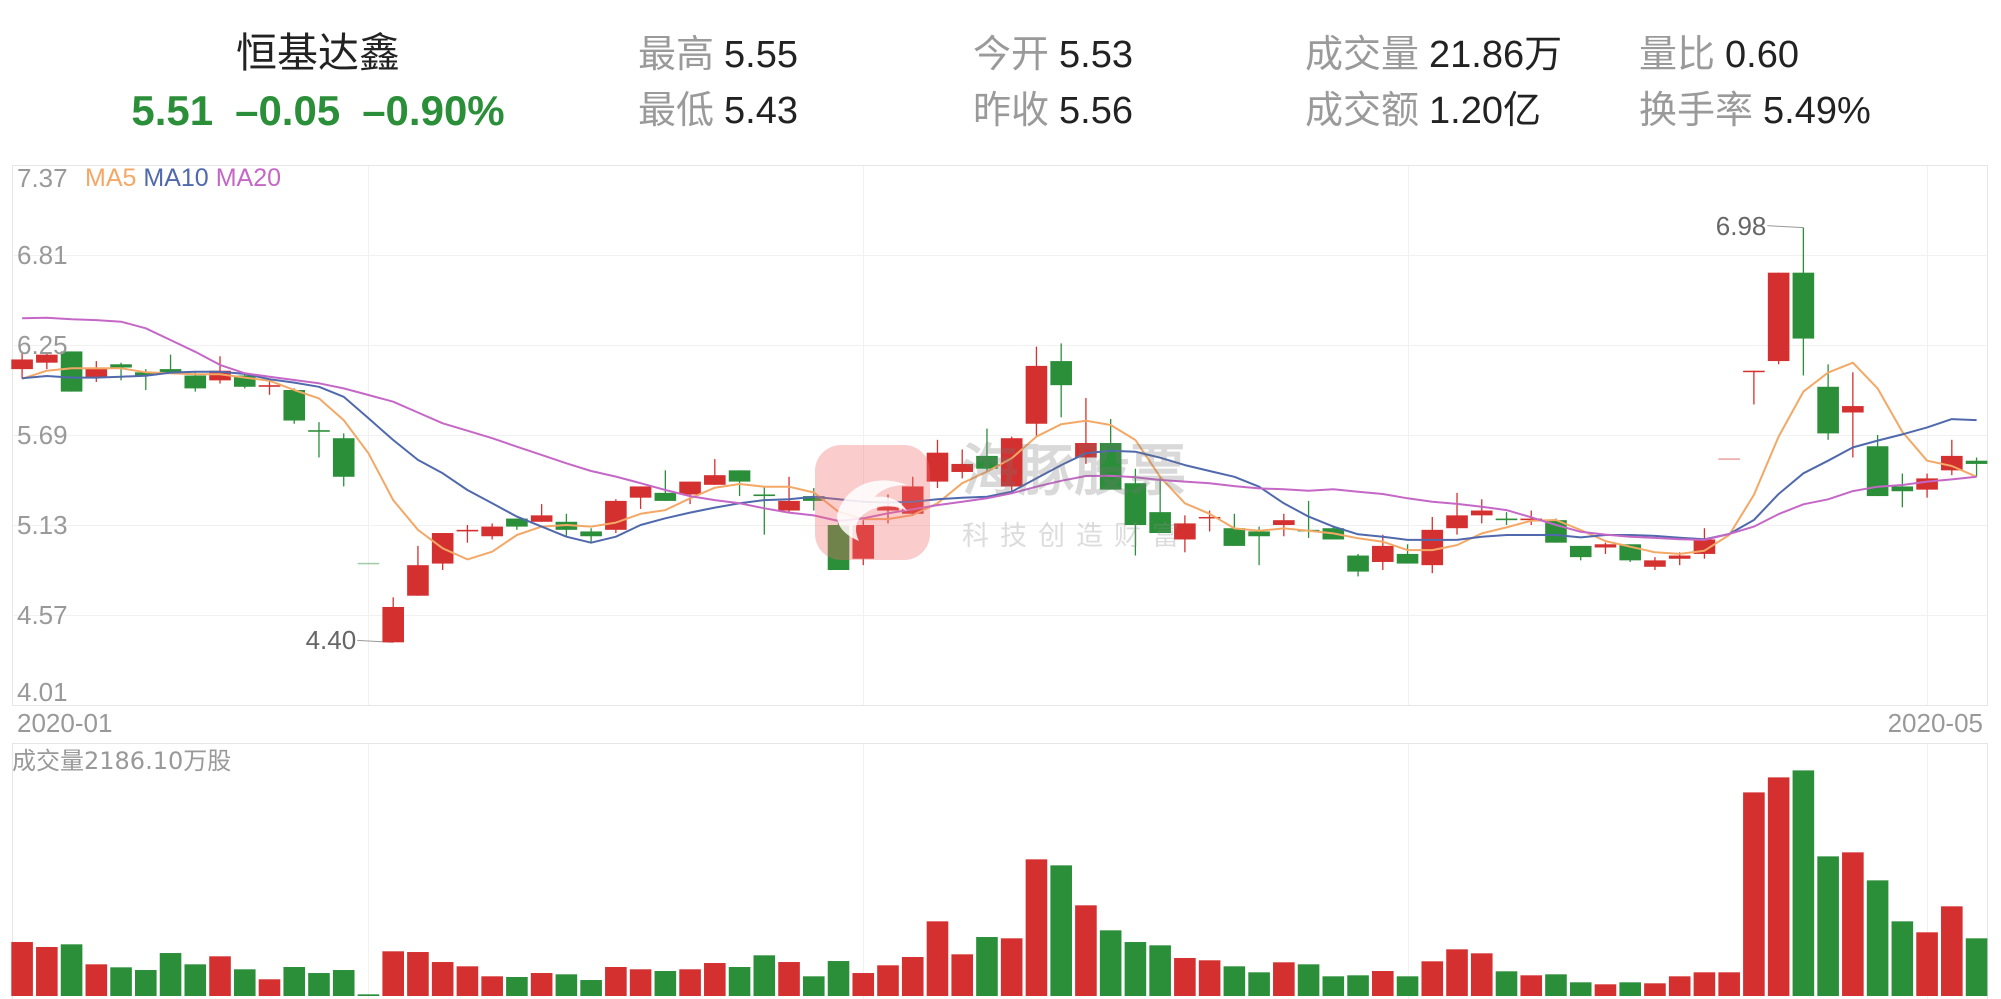 This screenshot has width=2001, height=999. I want to click on y-axis-label: 5.13, so click(42, 525).